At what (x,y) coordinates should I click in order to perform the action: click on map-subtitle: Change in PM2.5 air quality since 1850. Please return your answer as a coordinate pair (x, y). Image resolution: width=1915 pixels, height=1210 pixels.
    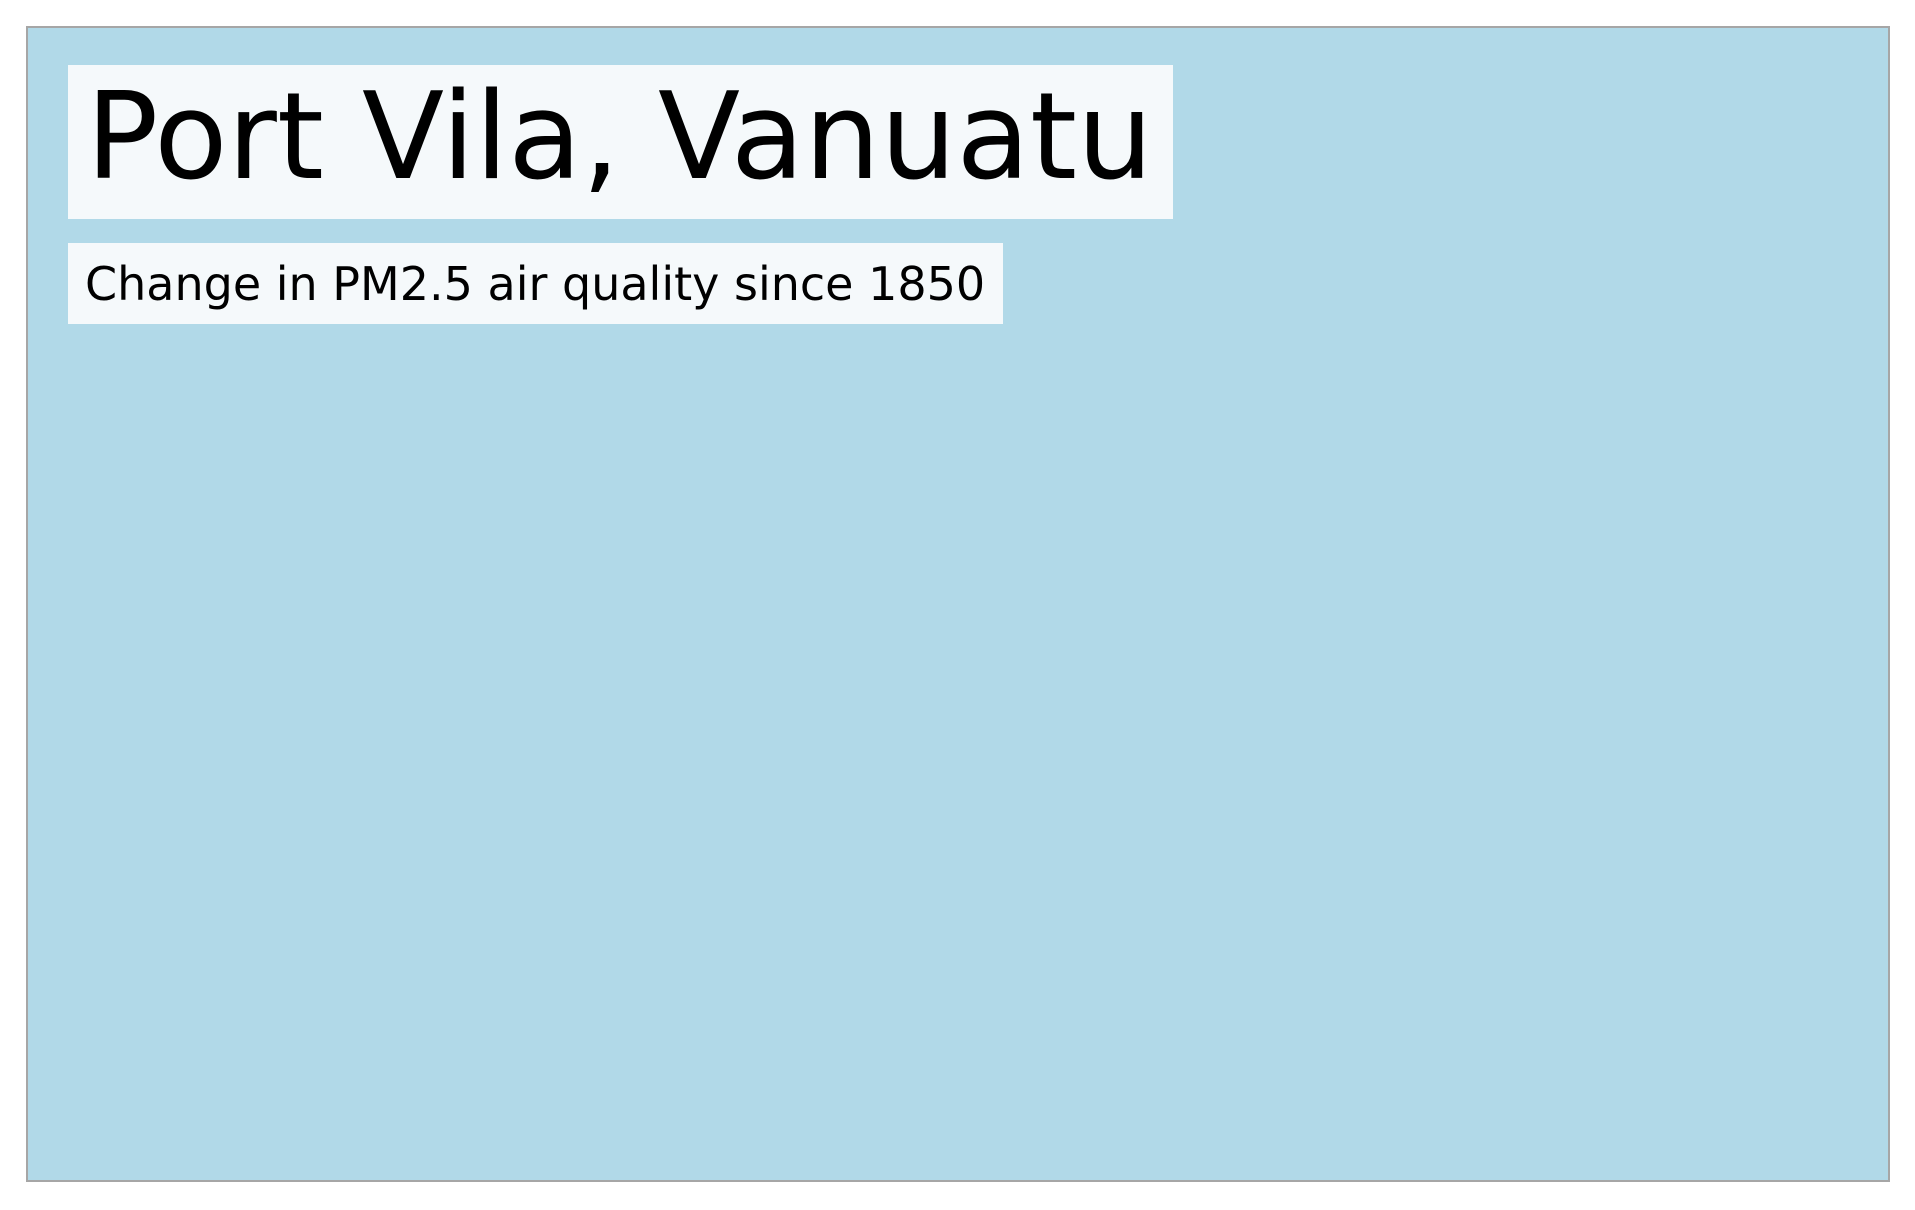
    Looking at the image, I should click on (535, 283).